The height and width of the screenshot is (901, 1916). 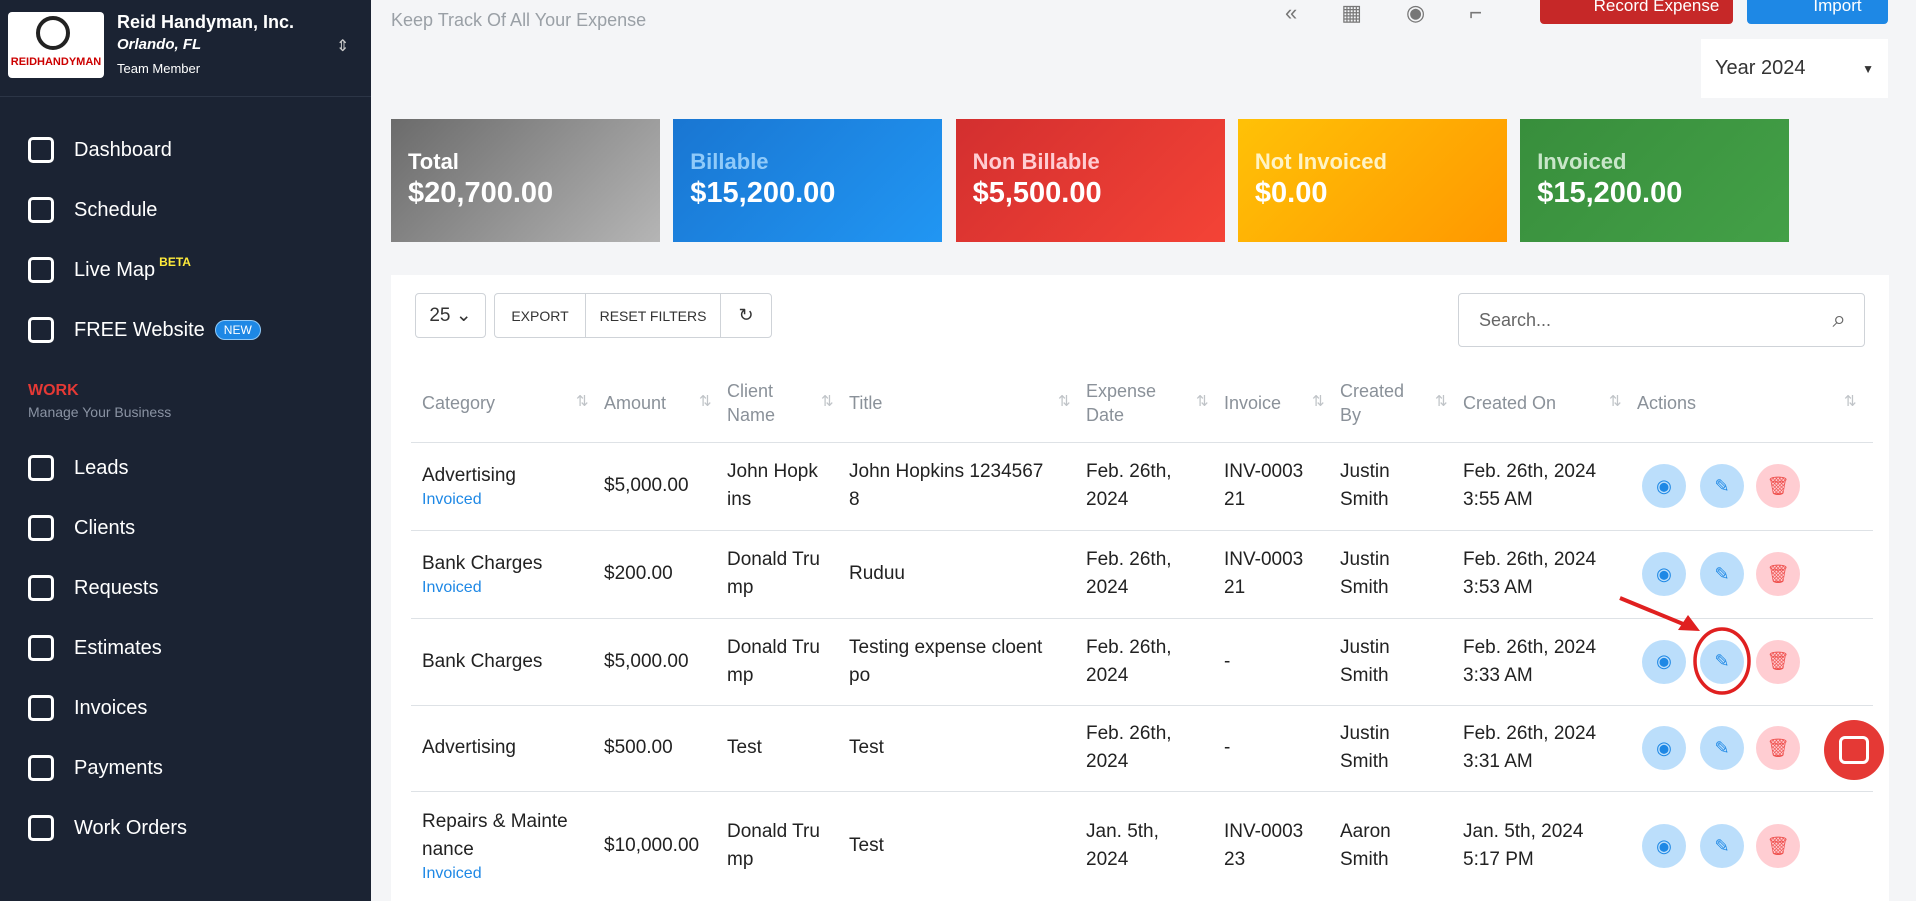 I want to click on column-header: Amount, so click(x=635, y=403).